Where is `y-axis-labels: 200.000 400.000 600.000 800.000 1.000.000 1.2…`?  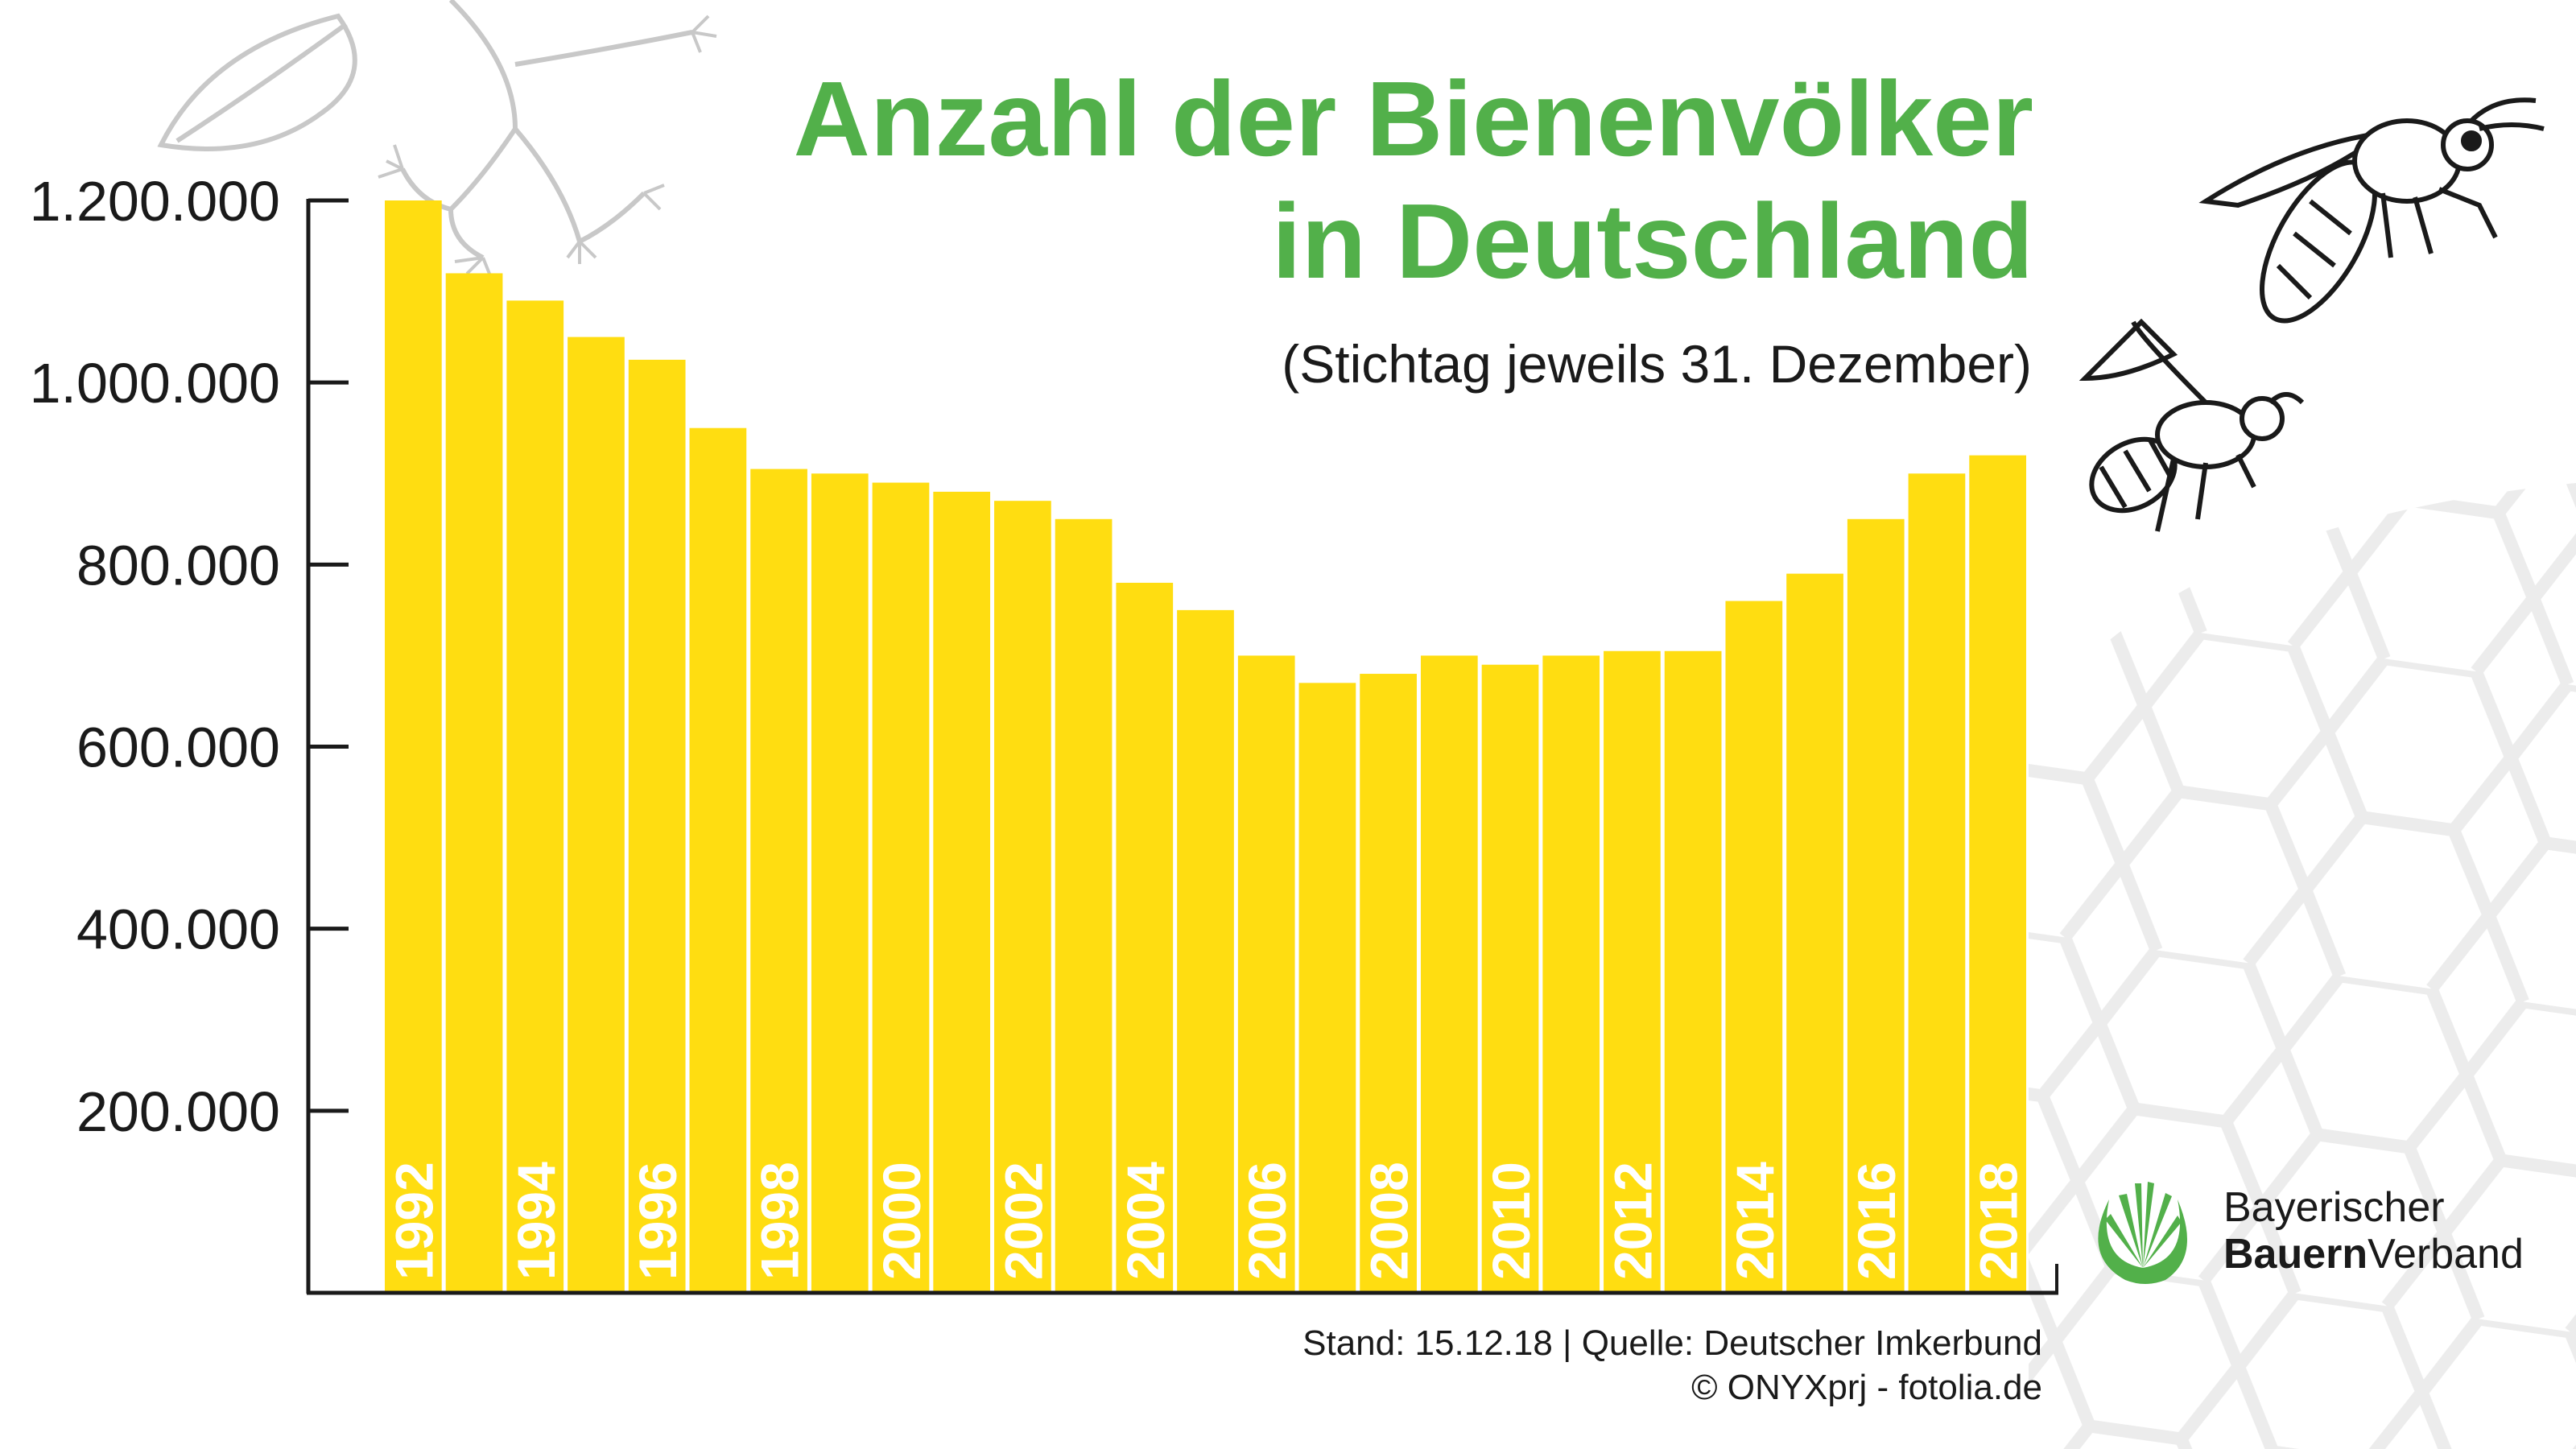
y-axis-labels: 200.000 400.000 600.000 800.000 1.000.000 1.2… is located at coordinates (189, 656).